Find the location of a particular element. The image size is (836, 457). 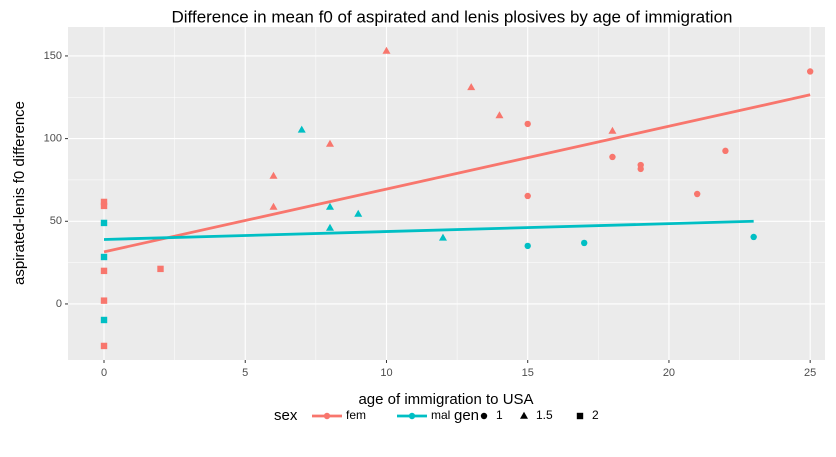

x-tick-label: 25 is located at coordinates (810, 373).